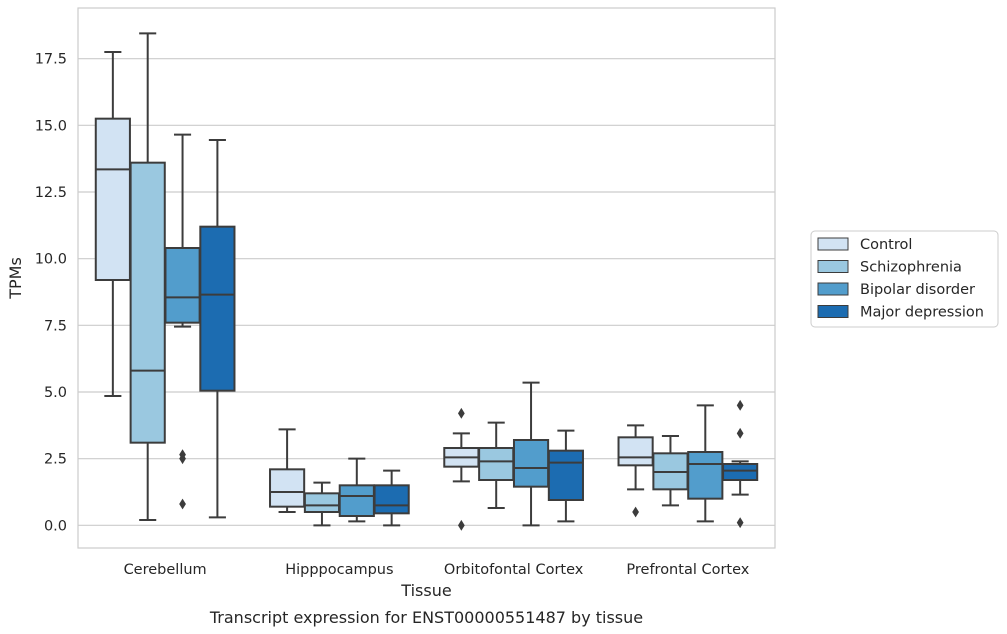 The width and height of the screenshot is (1007, 634). Describe the element at coordinates (55, 393) in the screenshot. I see `y-tick-label: 5.0` at that location.